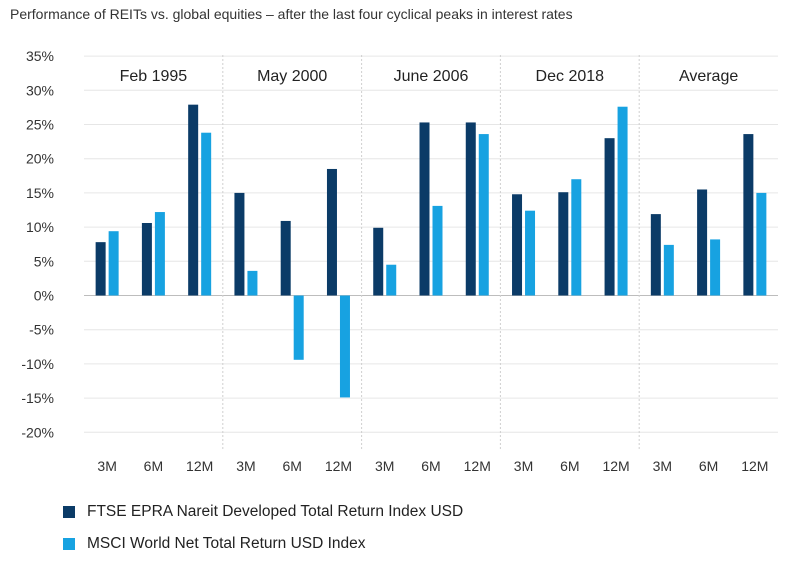 This screenshot has height=562, width=792. Describe the element at coordinates (40, 159) in the screenshot. I see `y-tick-label: 20%` at that location.